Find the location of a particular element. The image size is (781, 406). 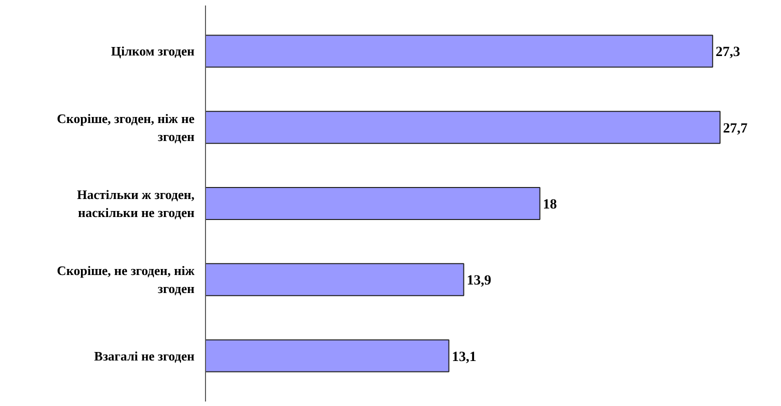

data-label: 27,3 is located at coordinates (728, 52).